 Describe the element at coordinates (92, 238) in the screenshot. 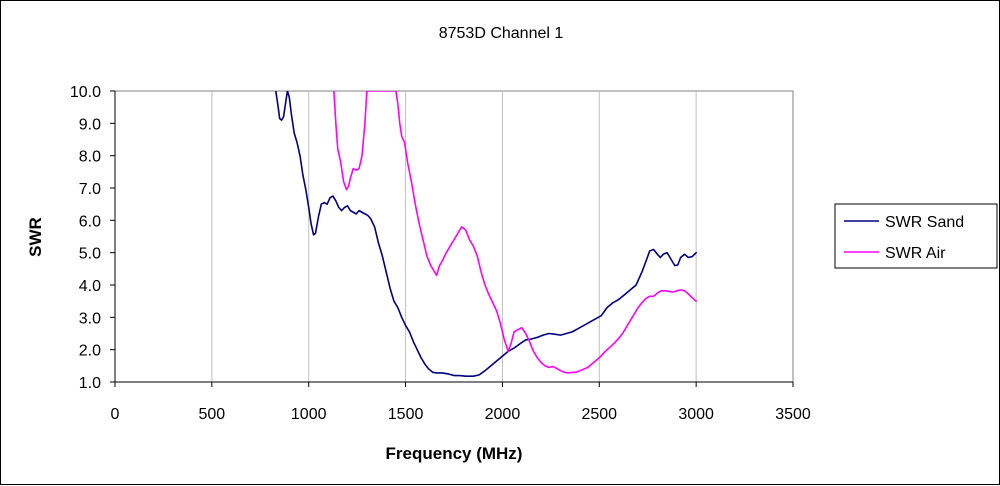

I see `y-axis-ticks: 1.0 2.0 3.0 4.0 5.0 6.0 7.0 8.0 9.0 10.0` at that location.